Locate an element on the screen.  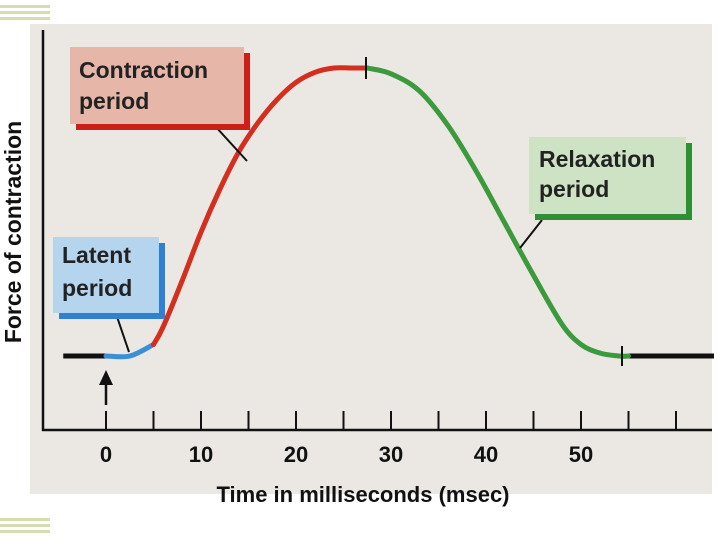
latent-period-label: Latent period is located at coordinates (109, 278).